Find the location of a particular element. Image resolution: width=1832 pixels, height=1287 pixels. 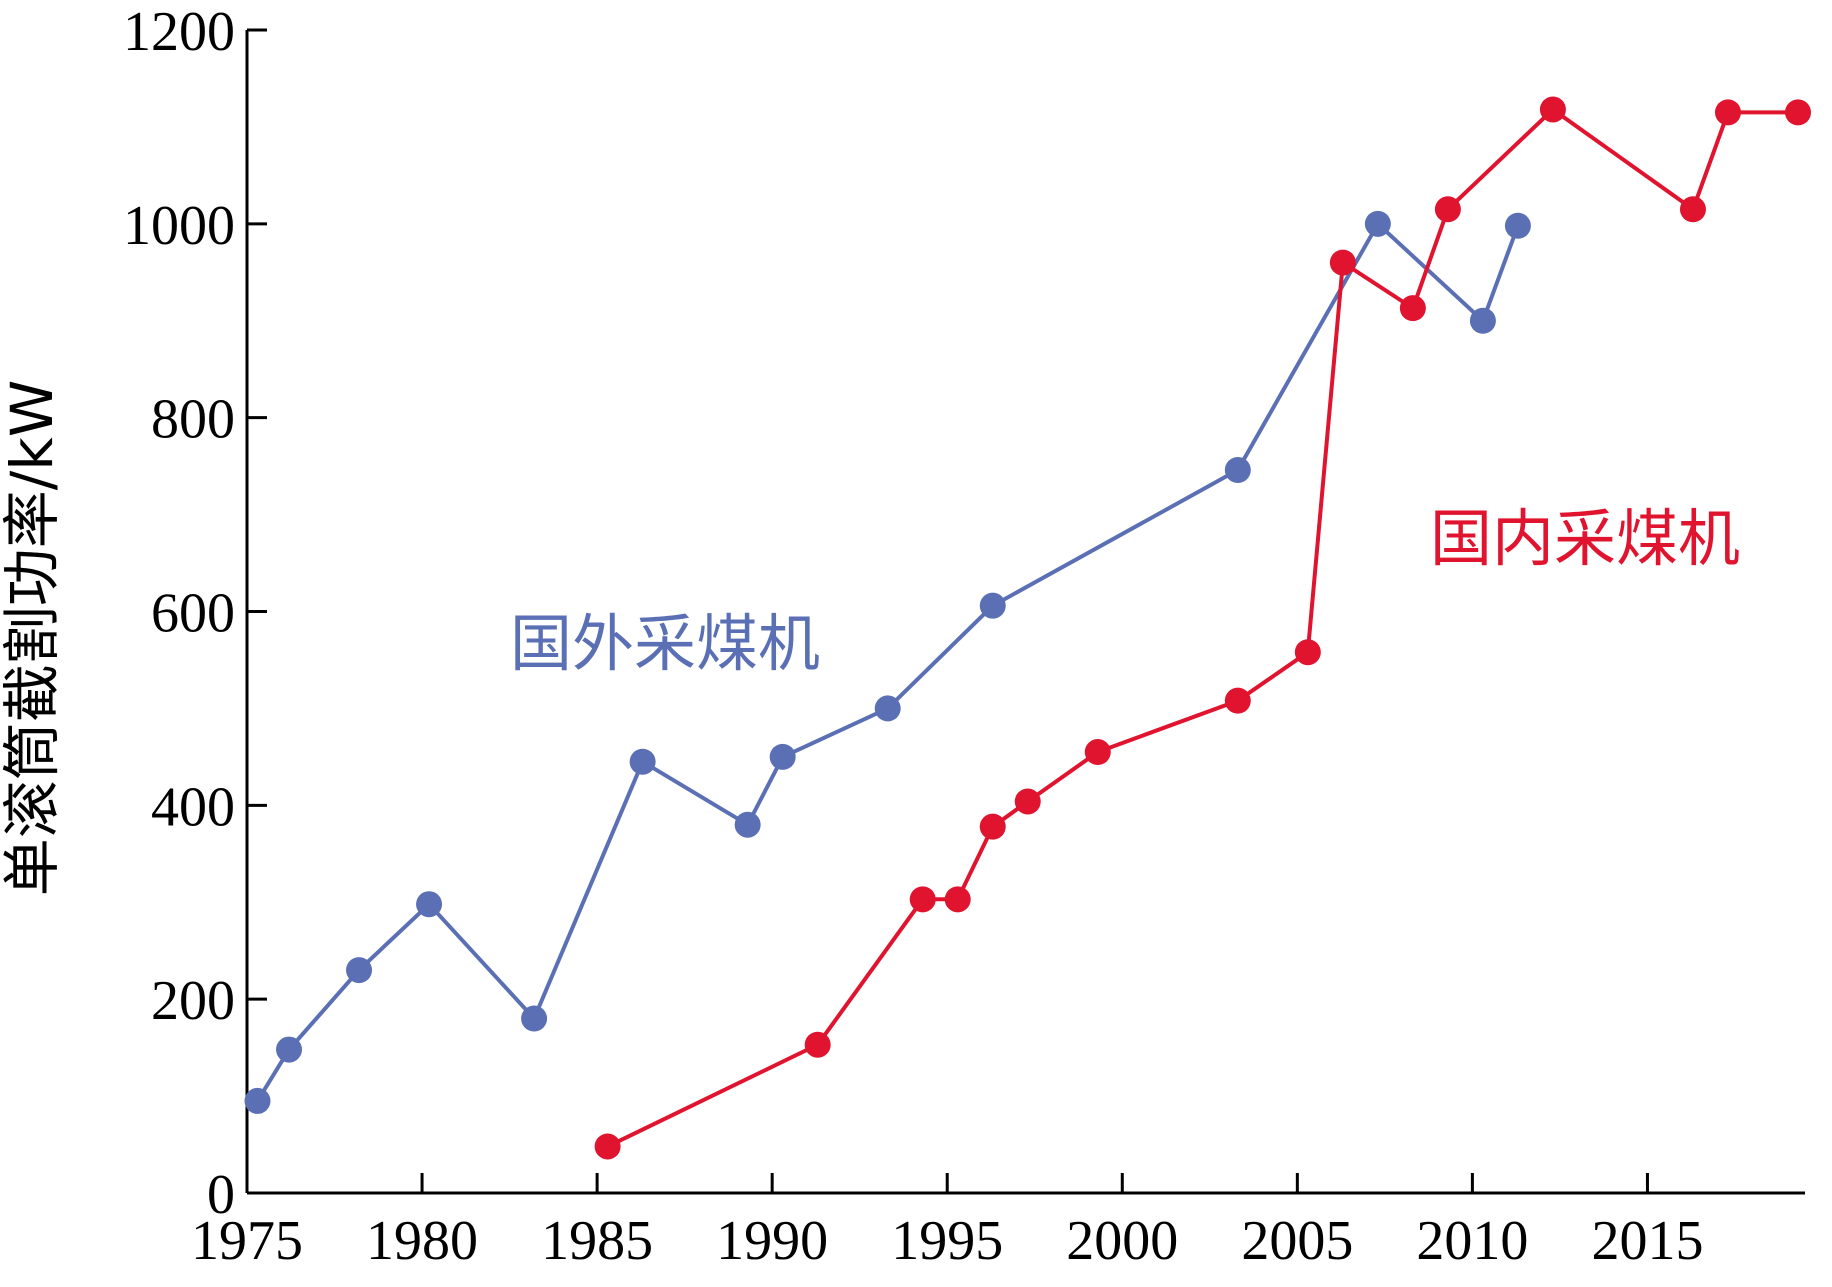

x-tick-label: 2010 is located at coordinates (1472, 1241).